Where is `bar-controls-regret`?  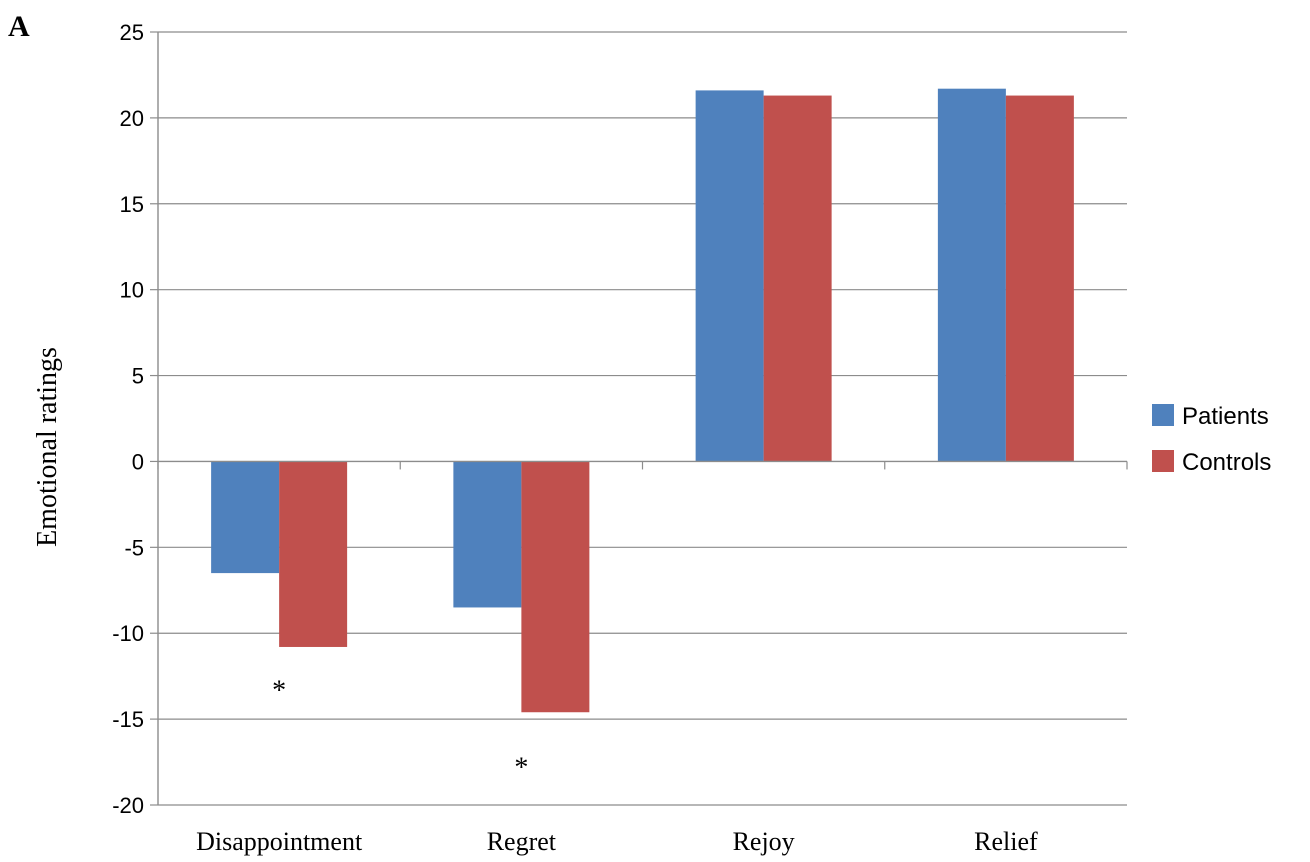
bar-controls-regret is located at coordinates (555, 587).